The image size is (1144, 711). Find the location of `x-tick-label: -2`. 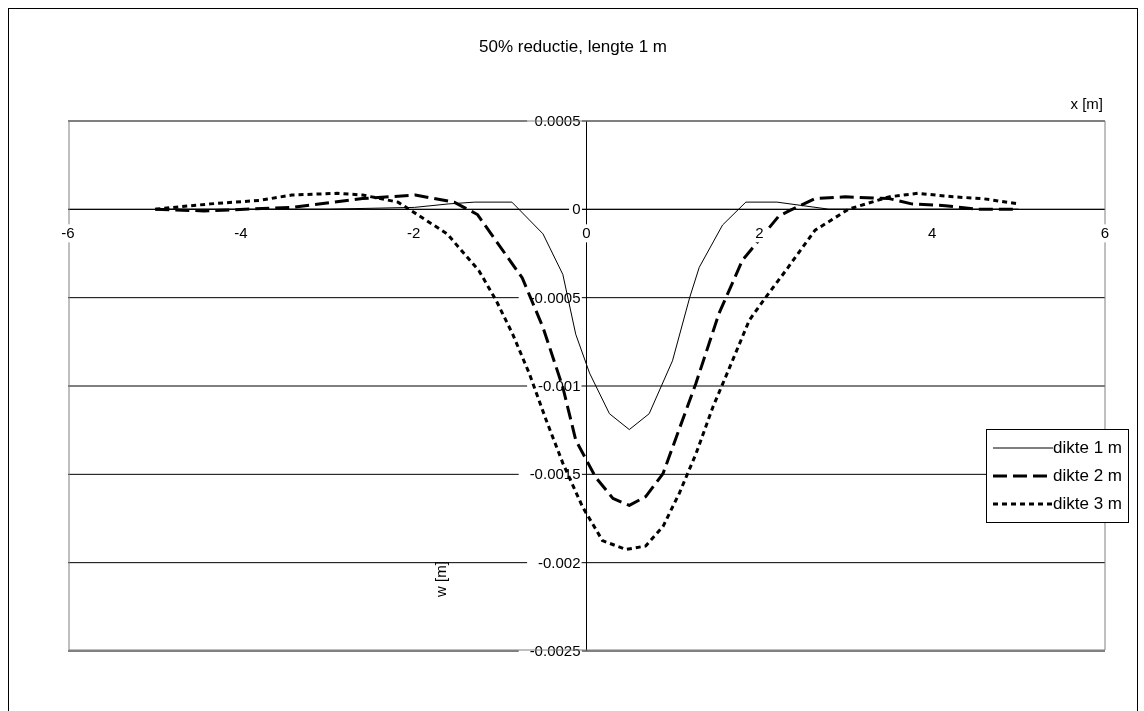

x-tick-label: -2 is located at coordinates (413, 233).